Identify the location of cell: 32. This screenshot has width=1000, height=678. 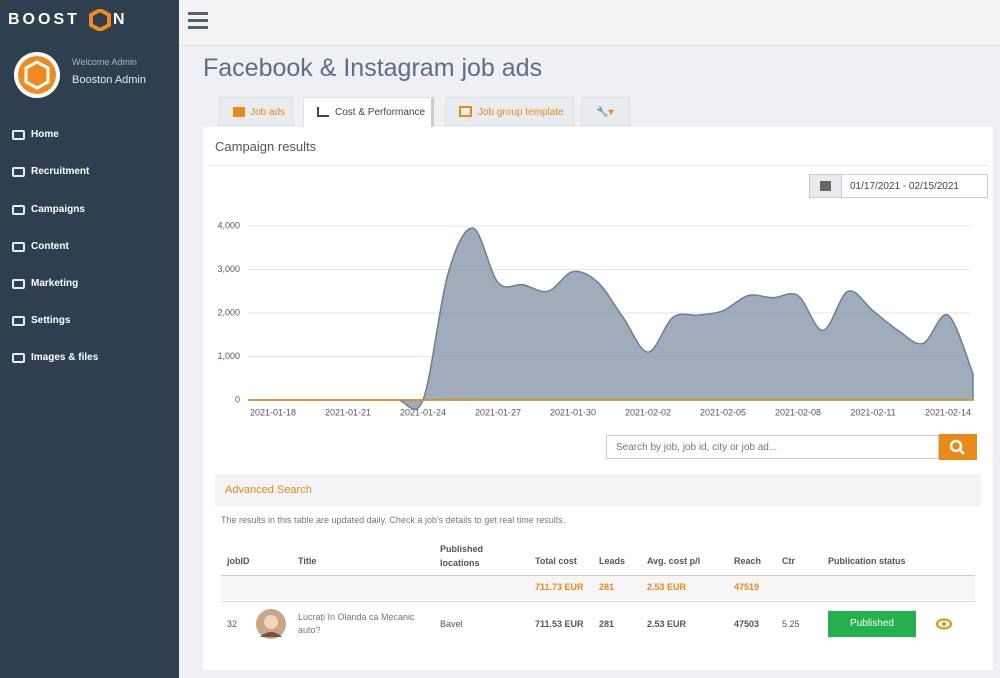
(232, 624).